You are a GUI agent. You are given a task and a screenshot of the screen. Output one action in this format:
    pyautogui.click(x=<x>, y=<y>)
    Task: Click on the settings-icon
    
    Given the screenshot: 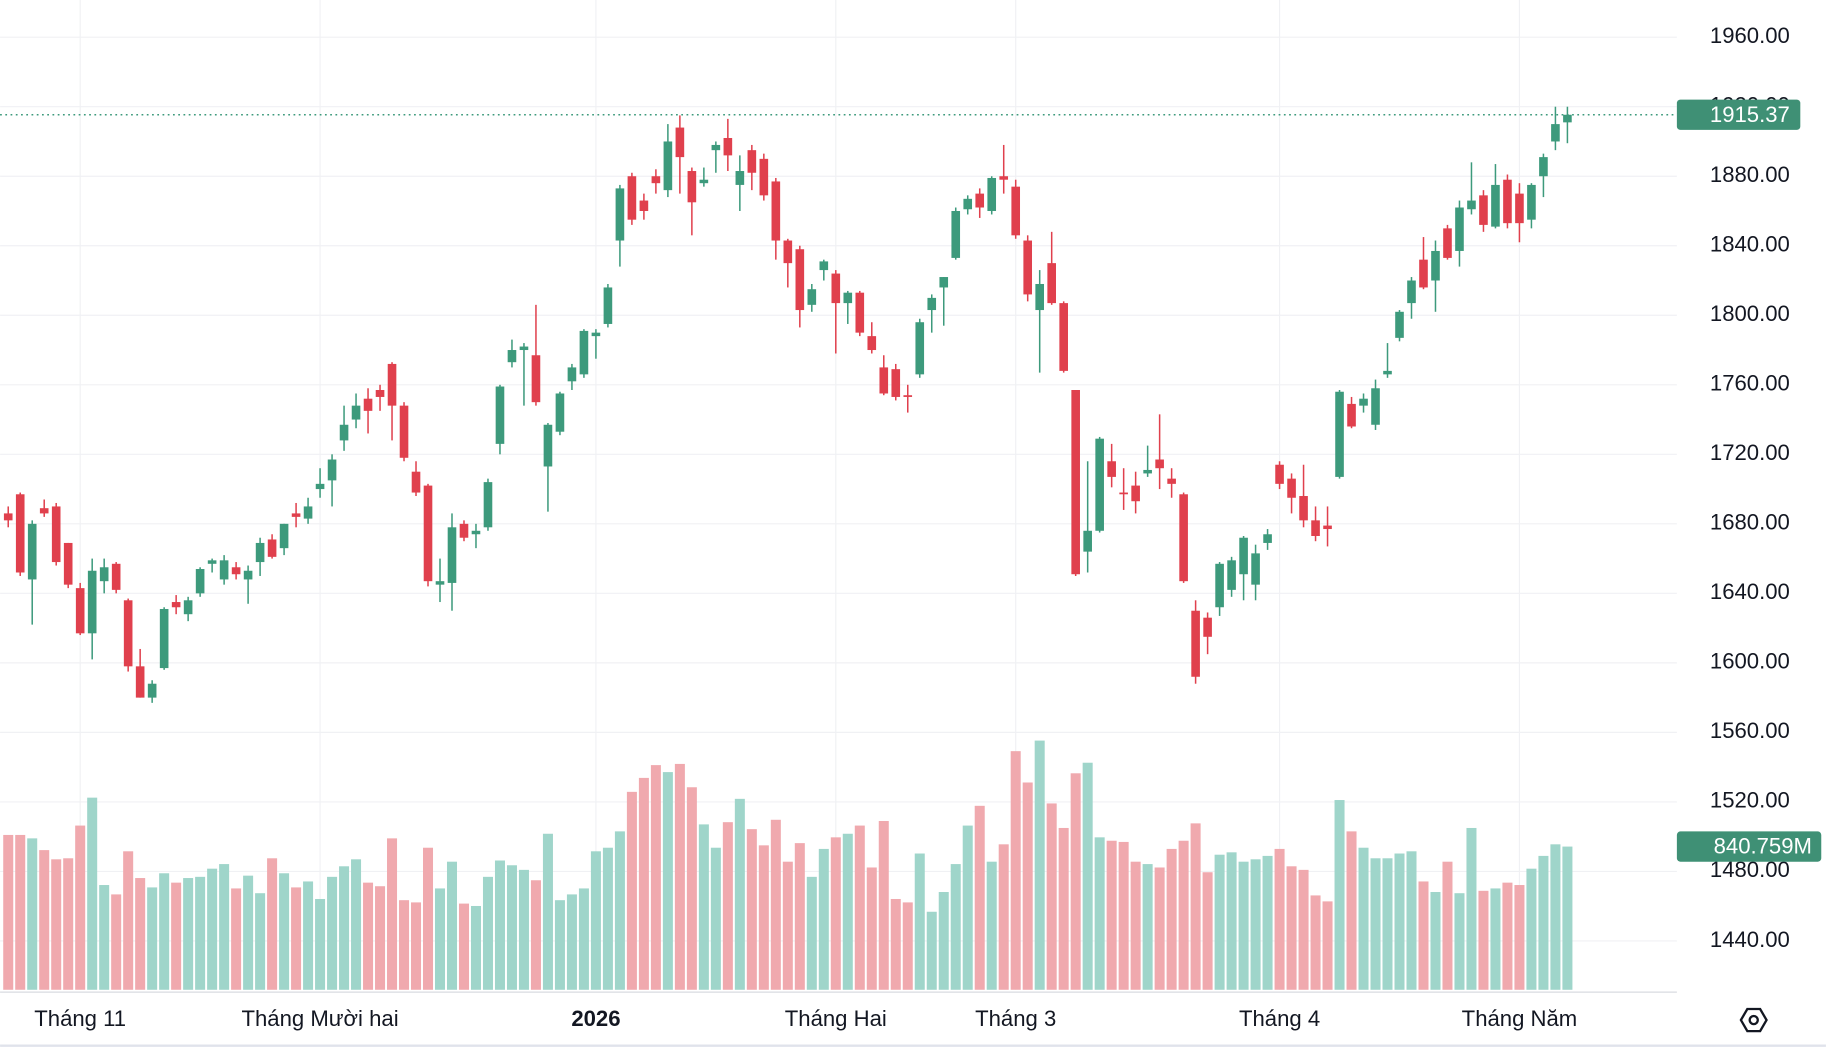 What is the action you would take?
    pyautogui.click(x=1753, y=1020)
    